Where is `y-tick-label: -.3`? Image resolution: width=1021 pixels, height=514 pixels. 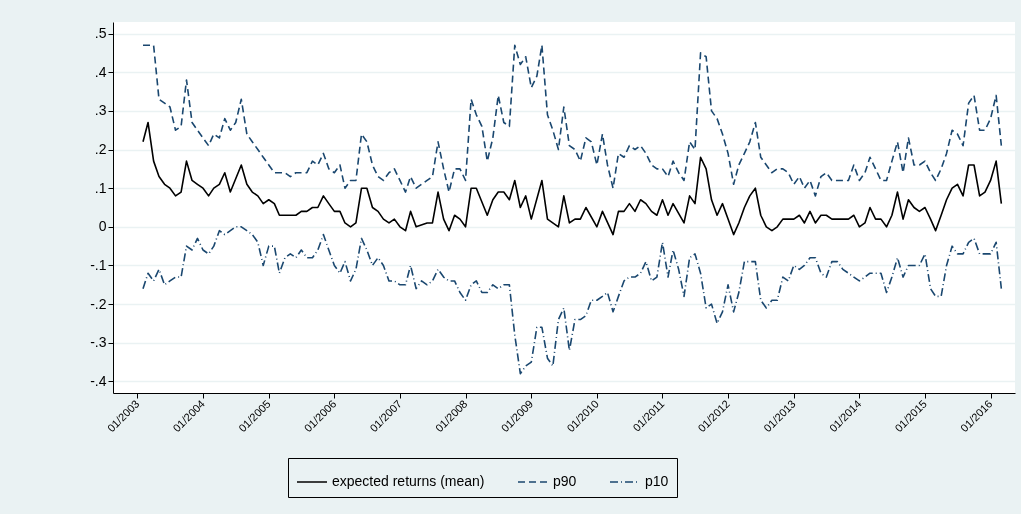 y-tick-label: -.3 is located at coordinates (98, 342).